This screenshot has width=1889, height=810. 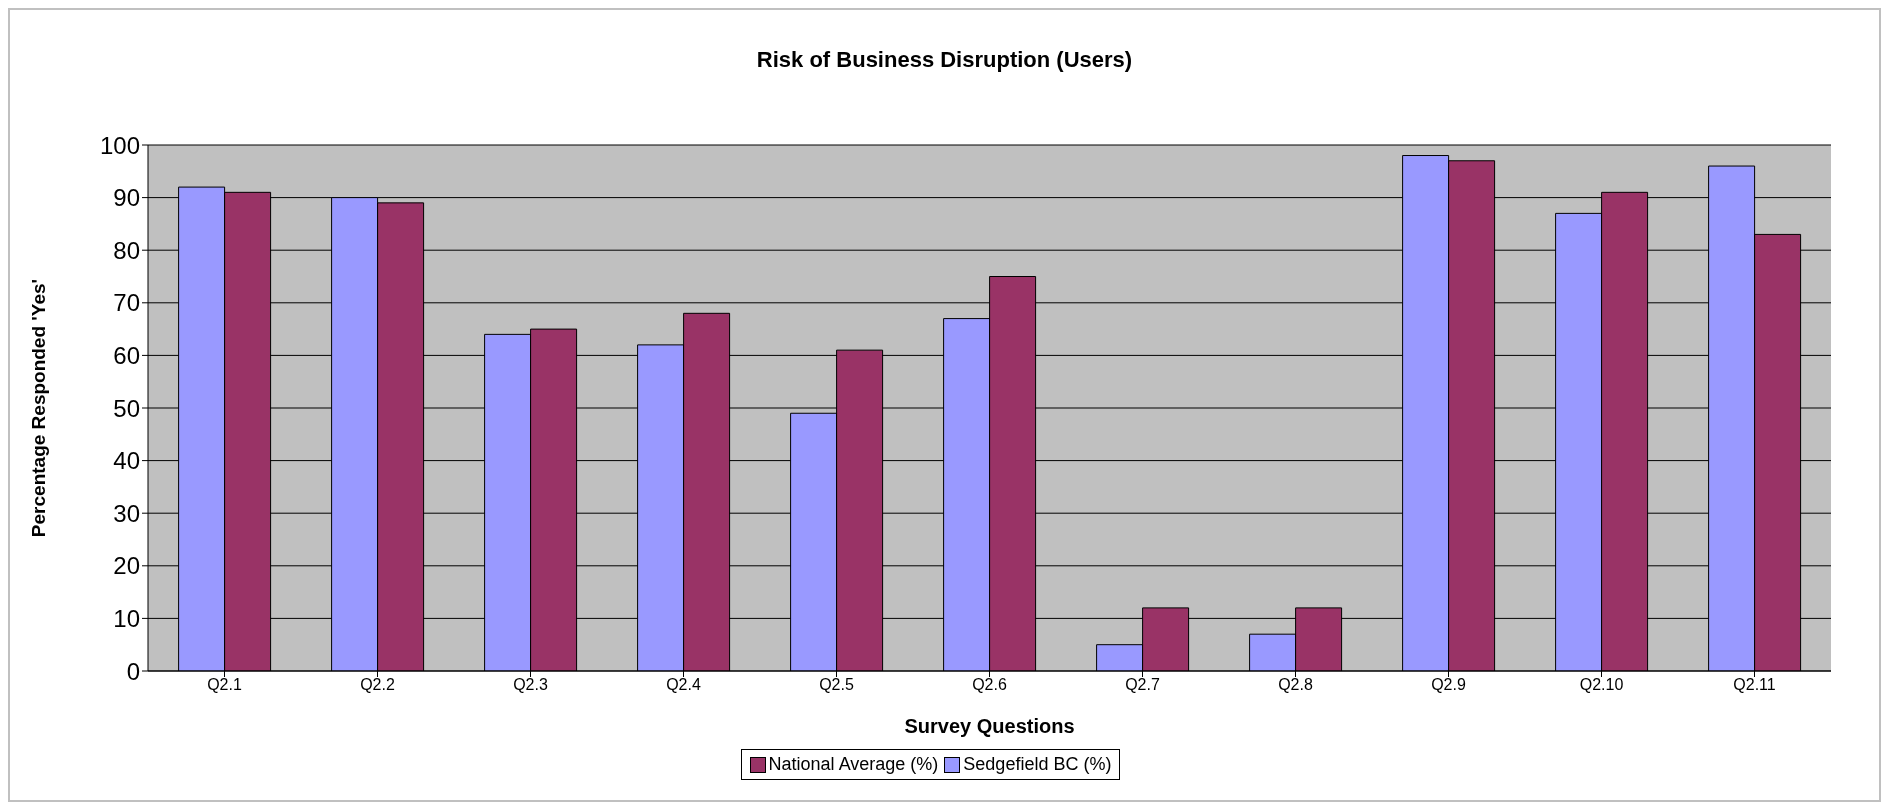 What do you see at coordinates (126, 566) in the screenshot?
I see `y-tick-label: 20` at bounding box center [126, 566].